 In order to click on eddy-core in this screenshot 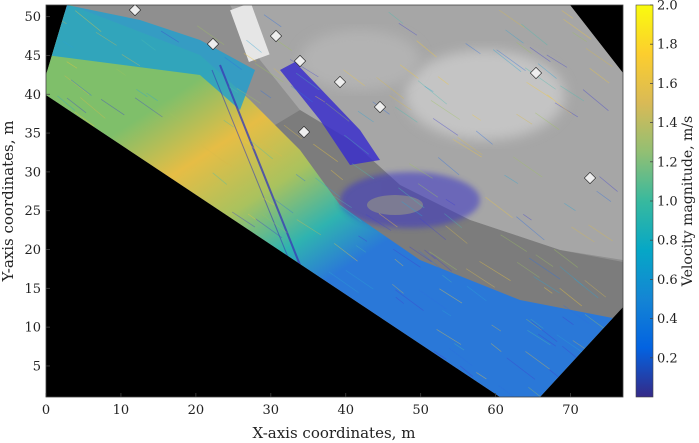, I will do `click(395, 205)`.